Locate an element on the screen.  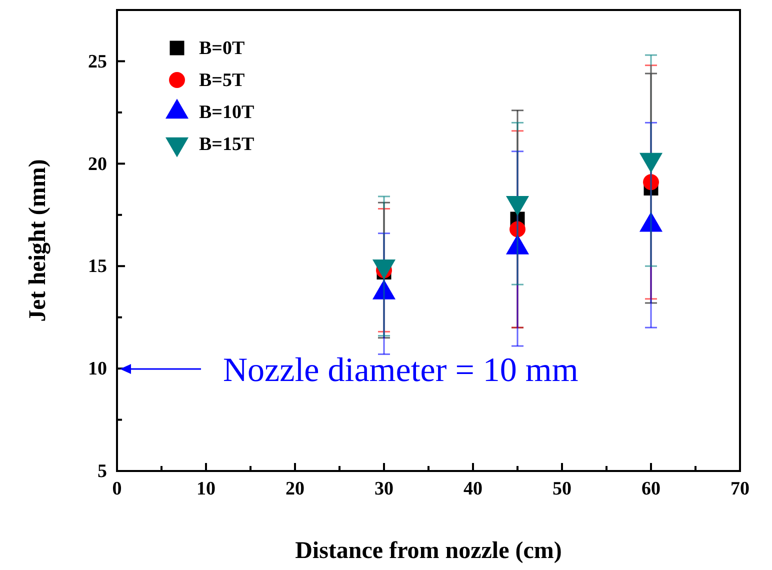
x-tick-label: 20 is located at coordinates (295, 489).